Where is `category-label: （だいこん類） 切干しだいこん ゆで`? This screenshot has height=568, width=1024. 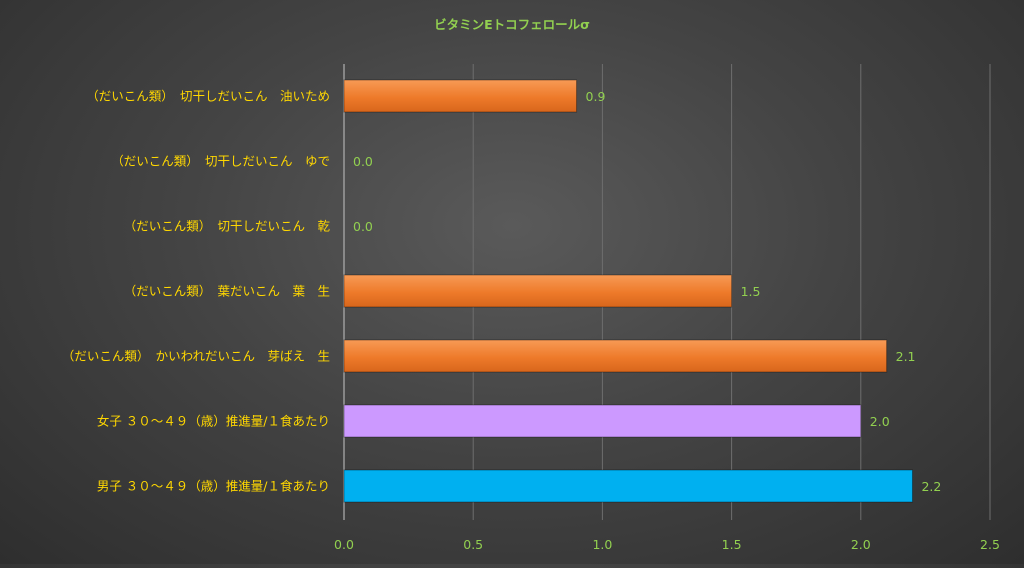 category-label: （だいこん類） 切干しだいこん ゆで is located at coordinates (220, 161).